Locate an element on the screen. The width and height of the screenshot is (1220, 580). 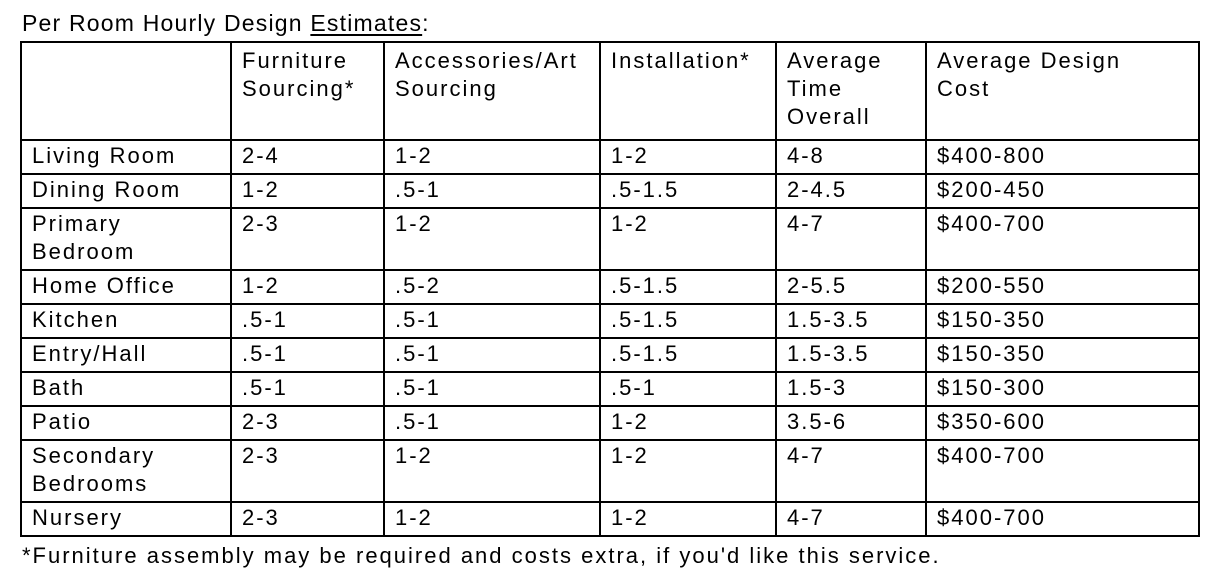
column-header-installation: Installation* is located at coordinates (688, 91).